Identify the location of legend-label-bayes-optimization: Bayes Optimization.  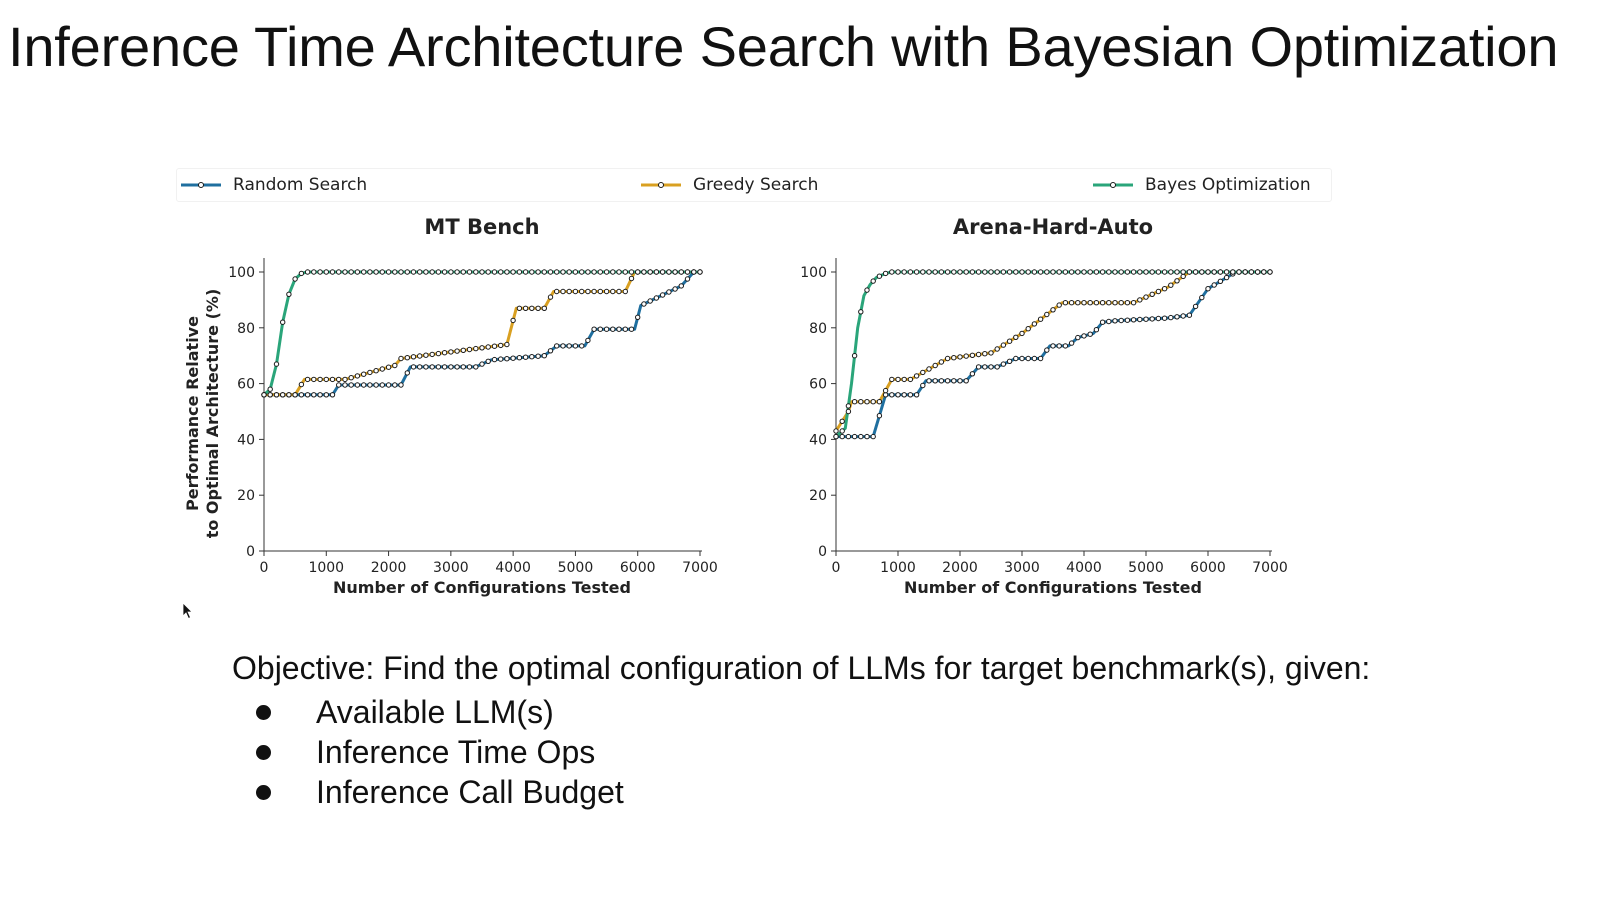
(1228, 185).